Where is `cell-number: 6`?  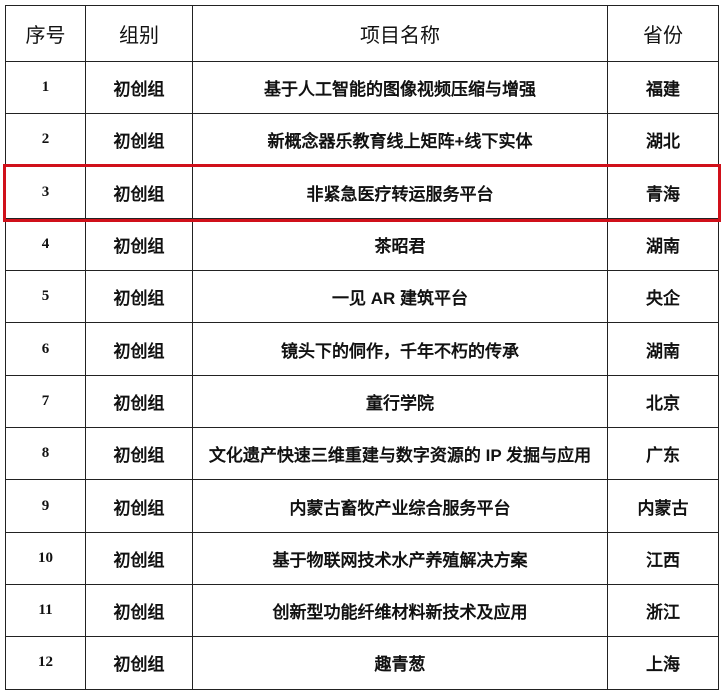 cell-number: 6 is located at coordinates (45, 349).